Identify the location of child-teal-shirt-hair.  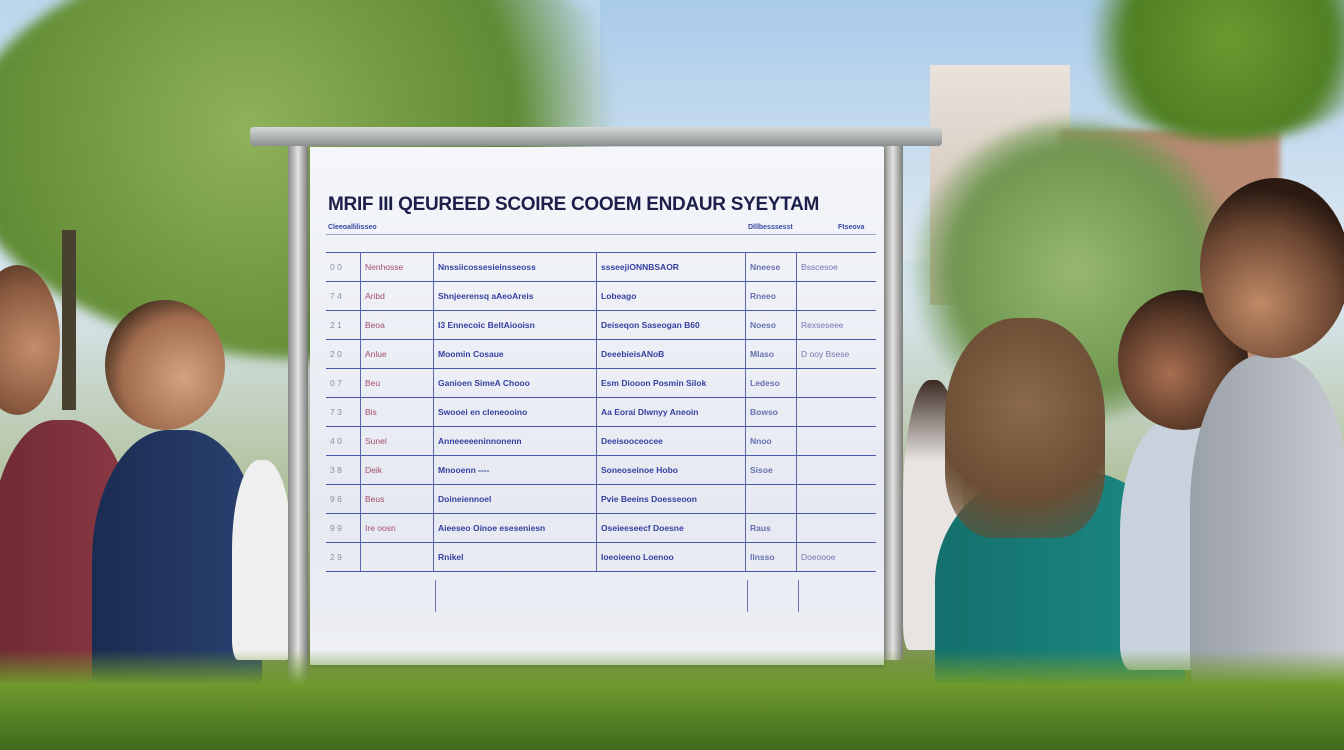
(1025, 428).